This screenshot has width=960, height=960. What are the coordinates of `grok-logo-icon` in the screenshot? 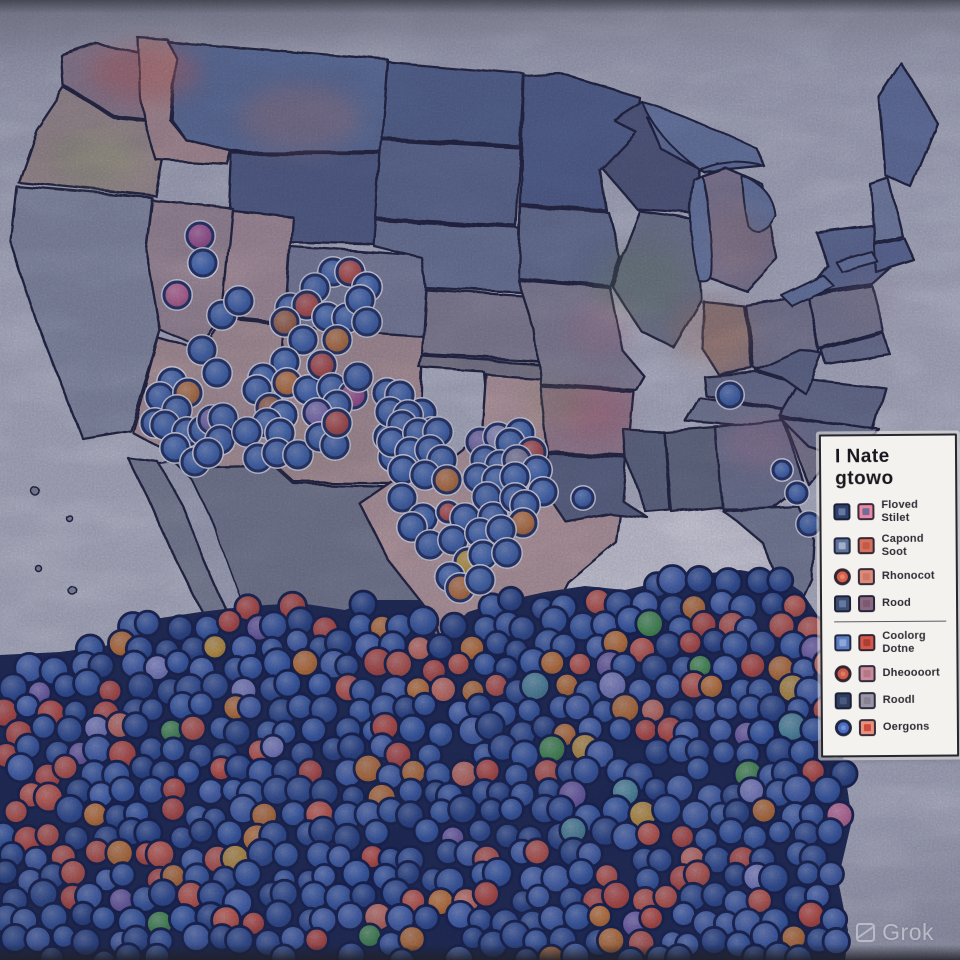 It's located at (866, 932).